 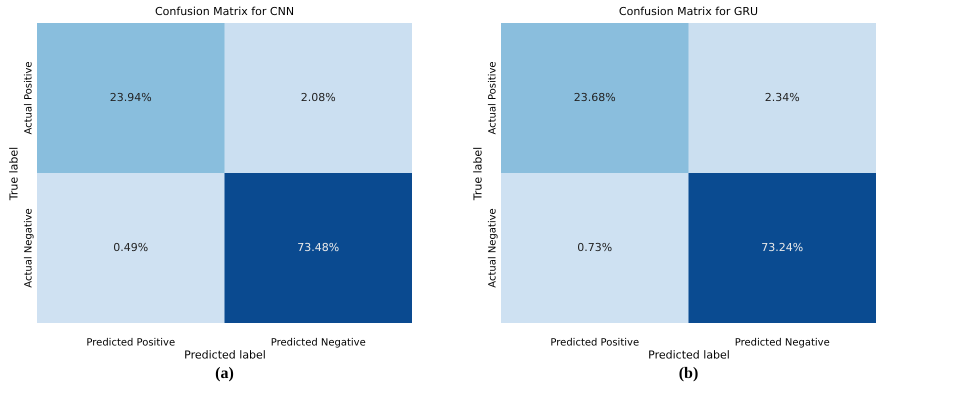 What do you see at coordinates (782, 97) in the screenshot?
I see `data-label: 2.34%` at bounding box center [782, 97].